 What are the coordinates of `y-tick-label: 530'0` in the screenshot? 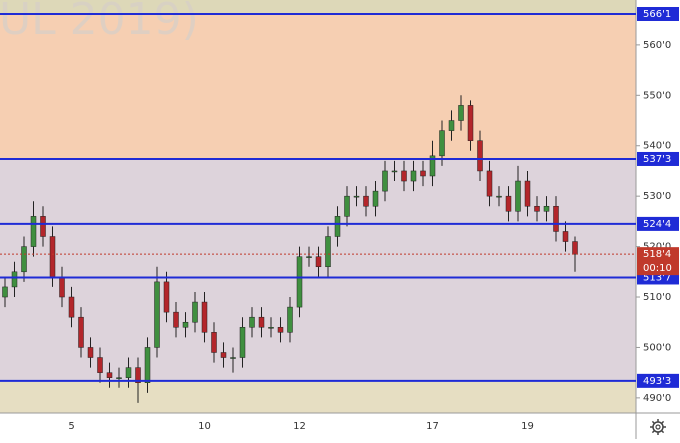 It's located at (657, 196).